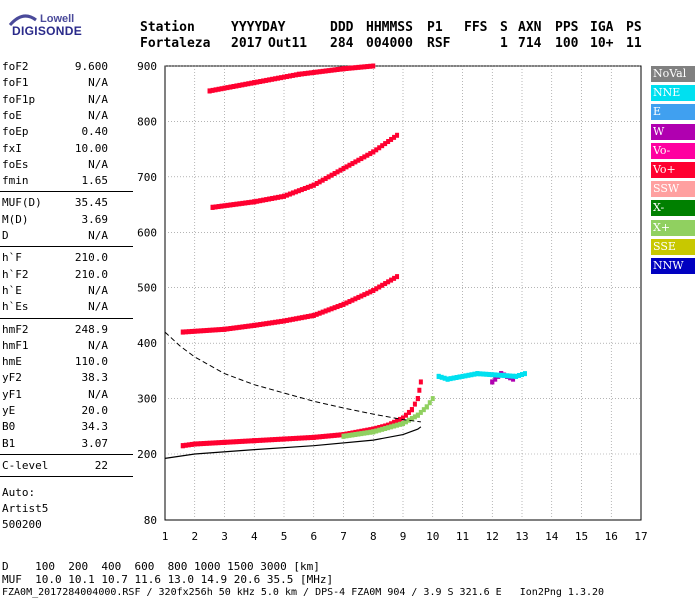  What do you see at coordinates (313, 536) in the screenshot?
I see `x-tick-label: 6` at bounding box center [313, 536].